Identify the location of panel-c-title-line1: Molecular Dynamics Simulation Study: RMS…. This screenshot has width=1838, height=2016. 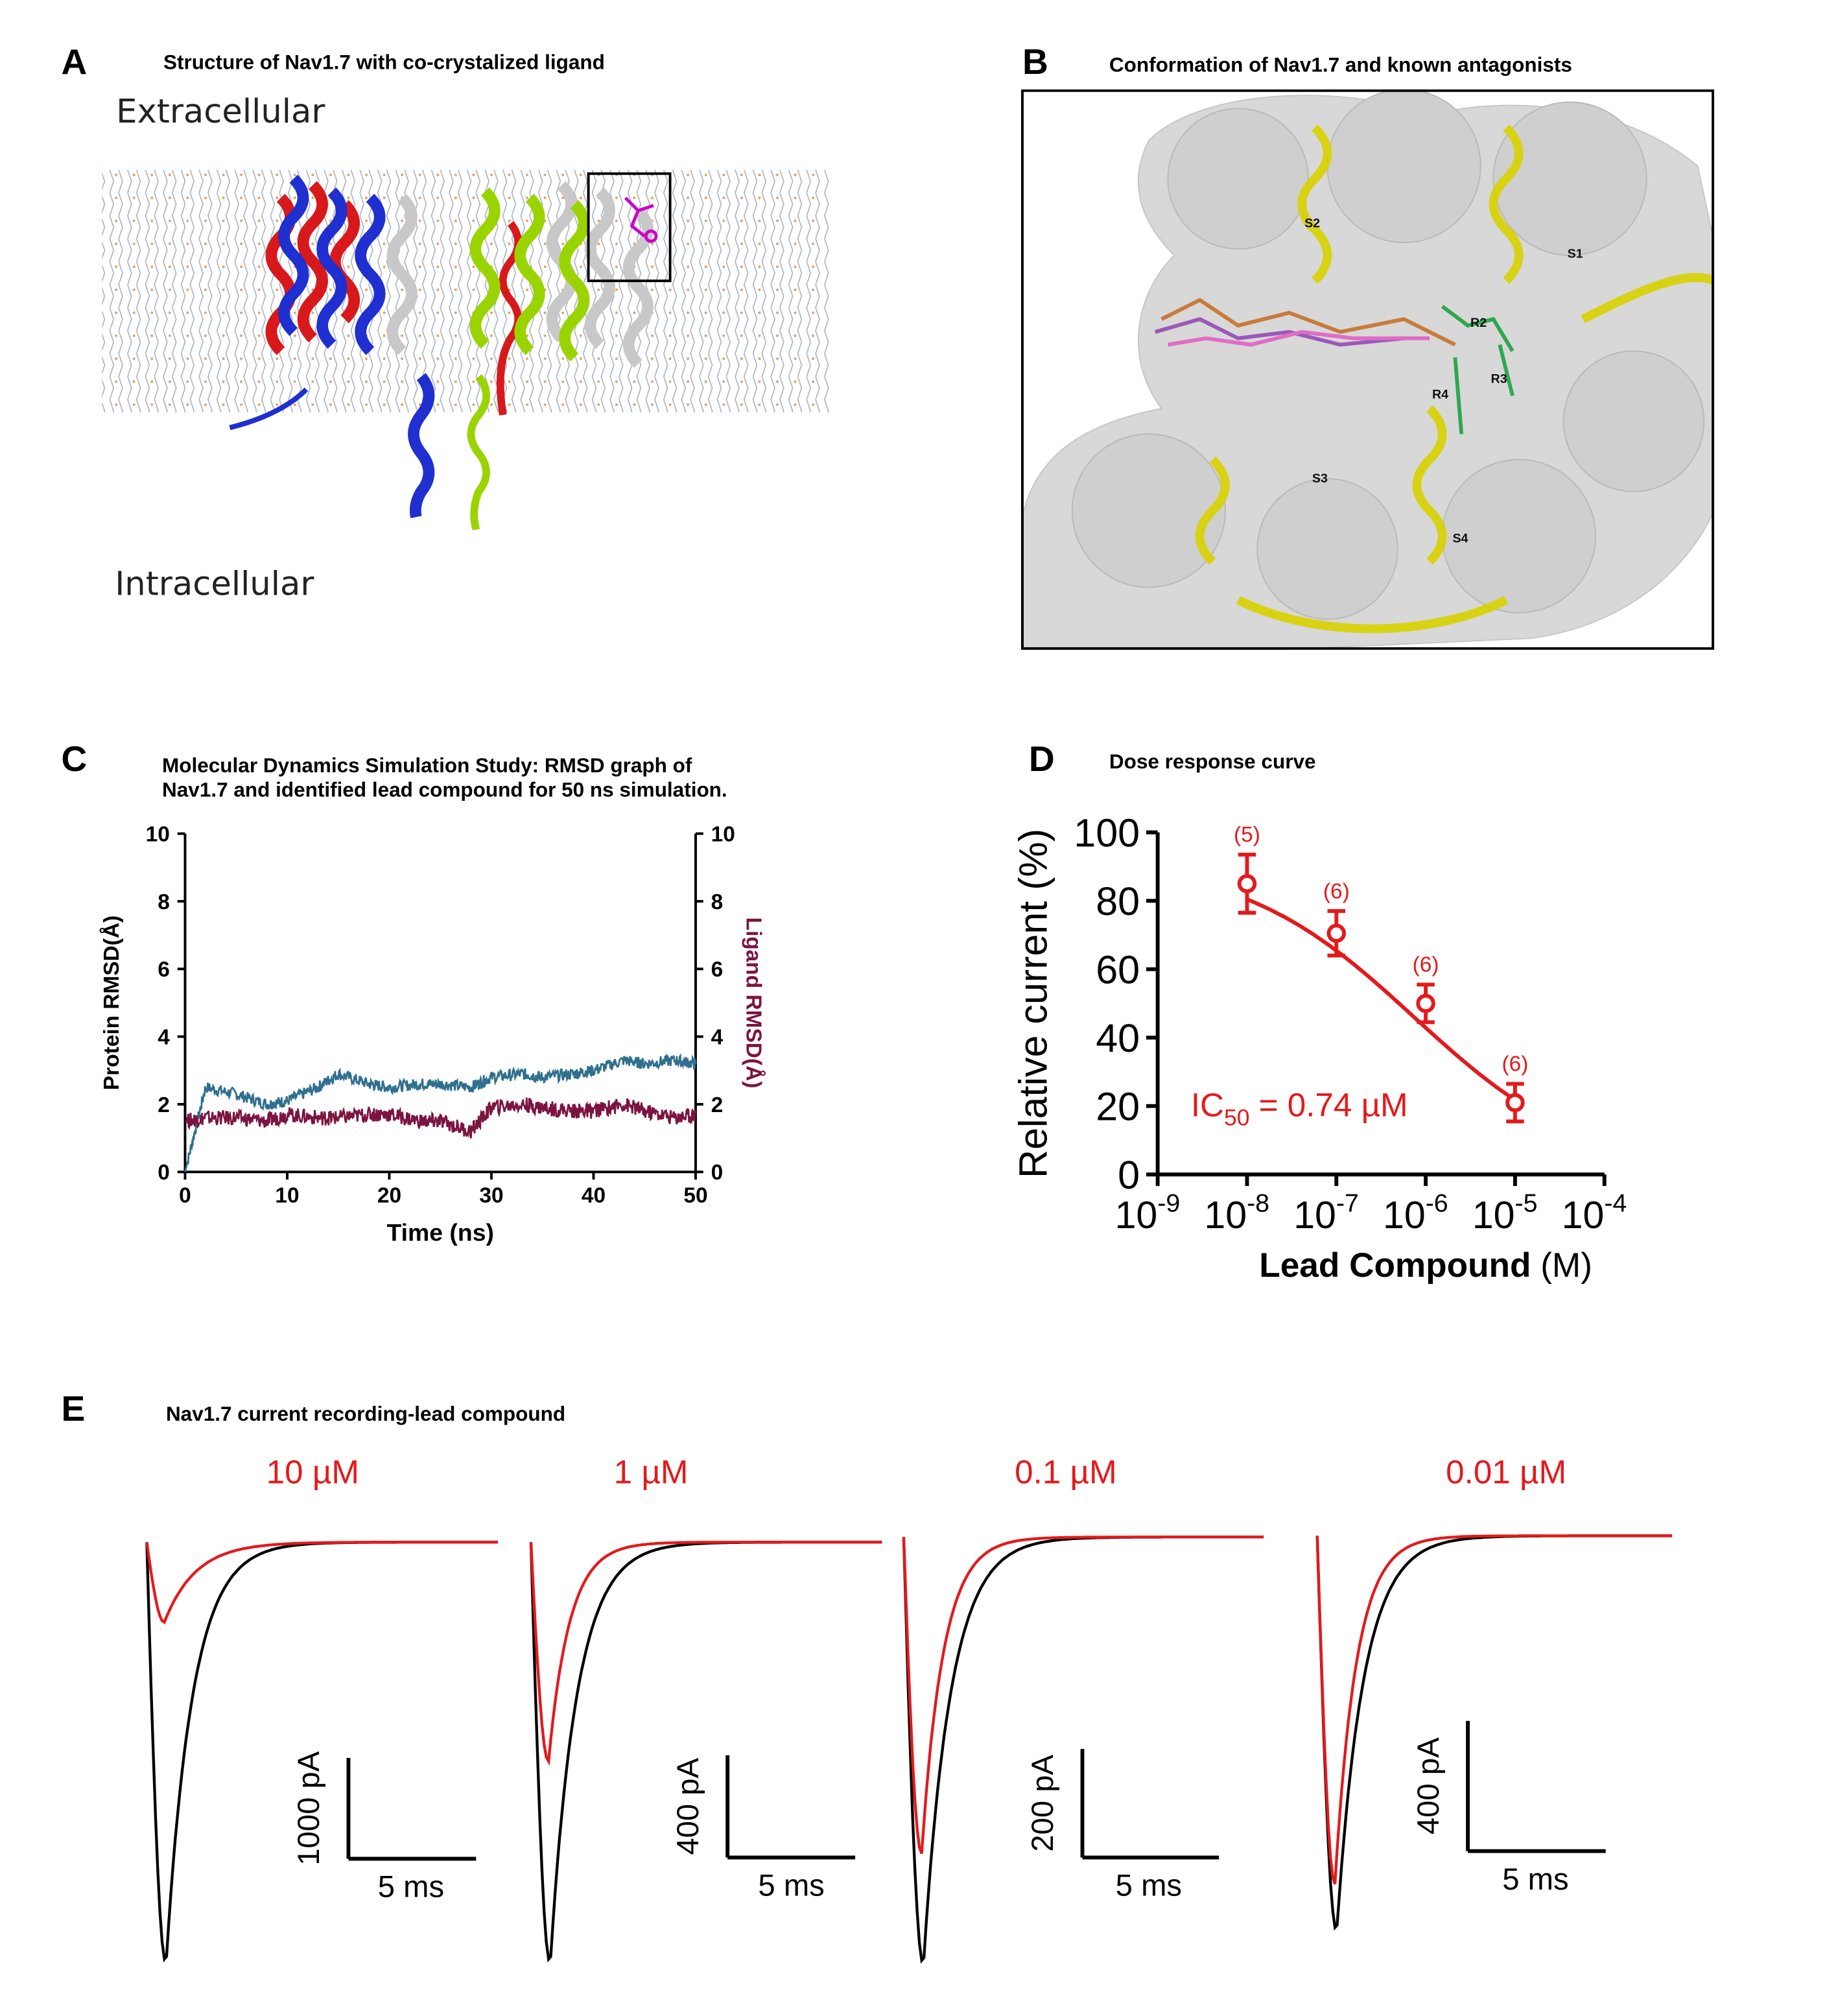
(427, 766).